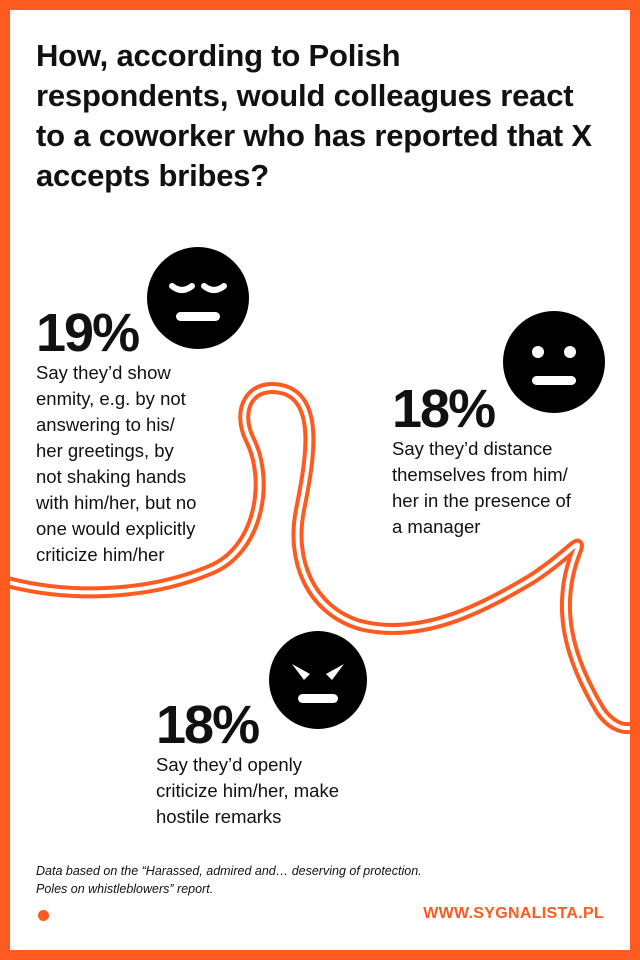 The image size is (640, 960). Describe the element at coordinates (513, 913) in the screenshot. I see `website-link: WWW.SYGNALISTA.PL` at that location.